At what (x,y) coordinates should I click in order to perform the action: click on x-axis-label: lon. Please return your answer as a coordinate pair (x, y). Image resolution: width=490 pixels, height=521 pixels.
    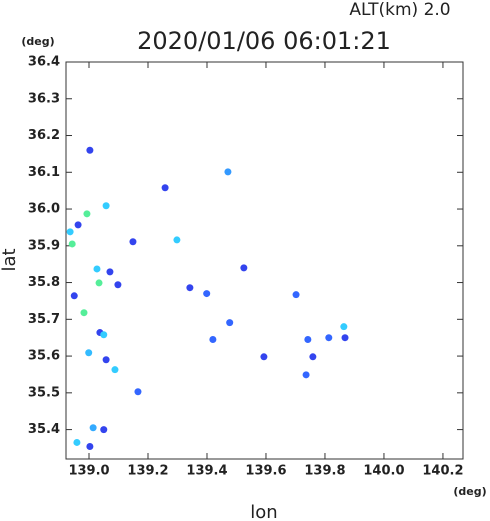
    Looking at the image, I should click on (263, 511).